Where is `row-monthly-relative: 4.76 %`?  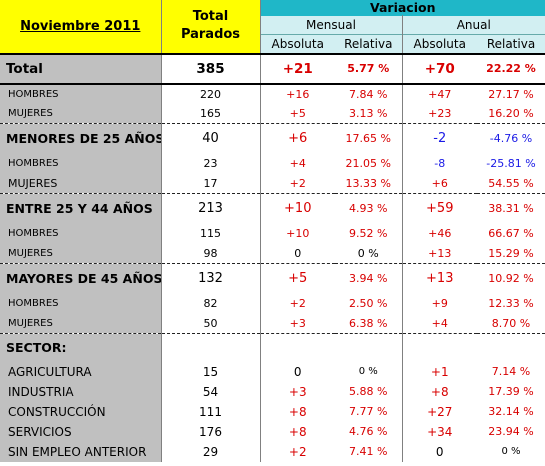
row-monthly-relative: 4.76 % is located at coordinates (369, 431).